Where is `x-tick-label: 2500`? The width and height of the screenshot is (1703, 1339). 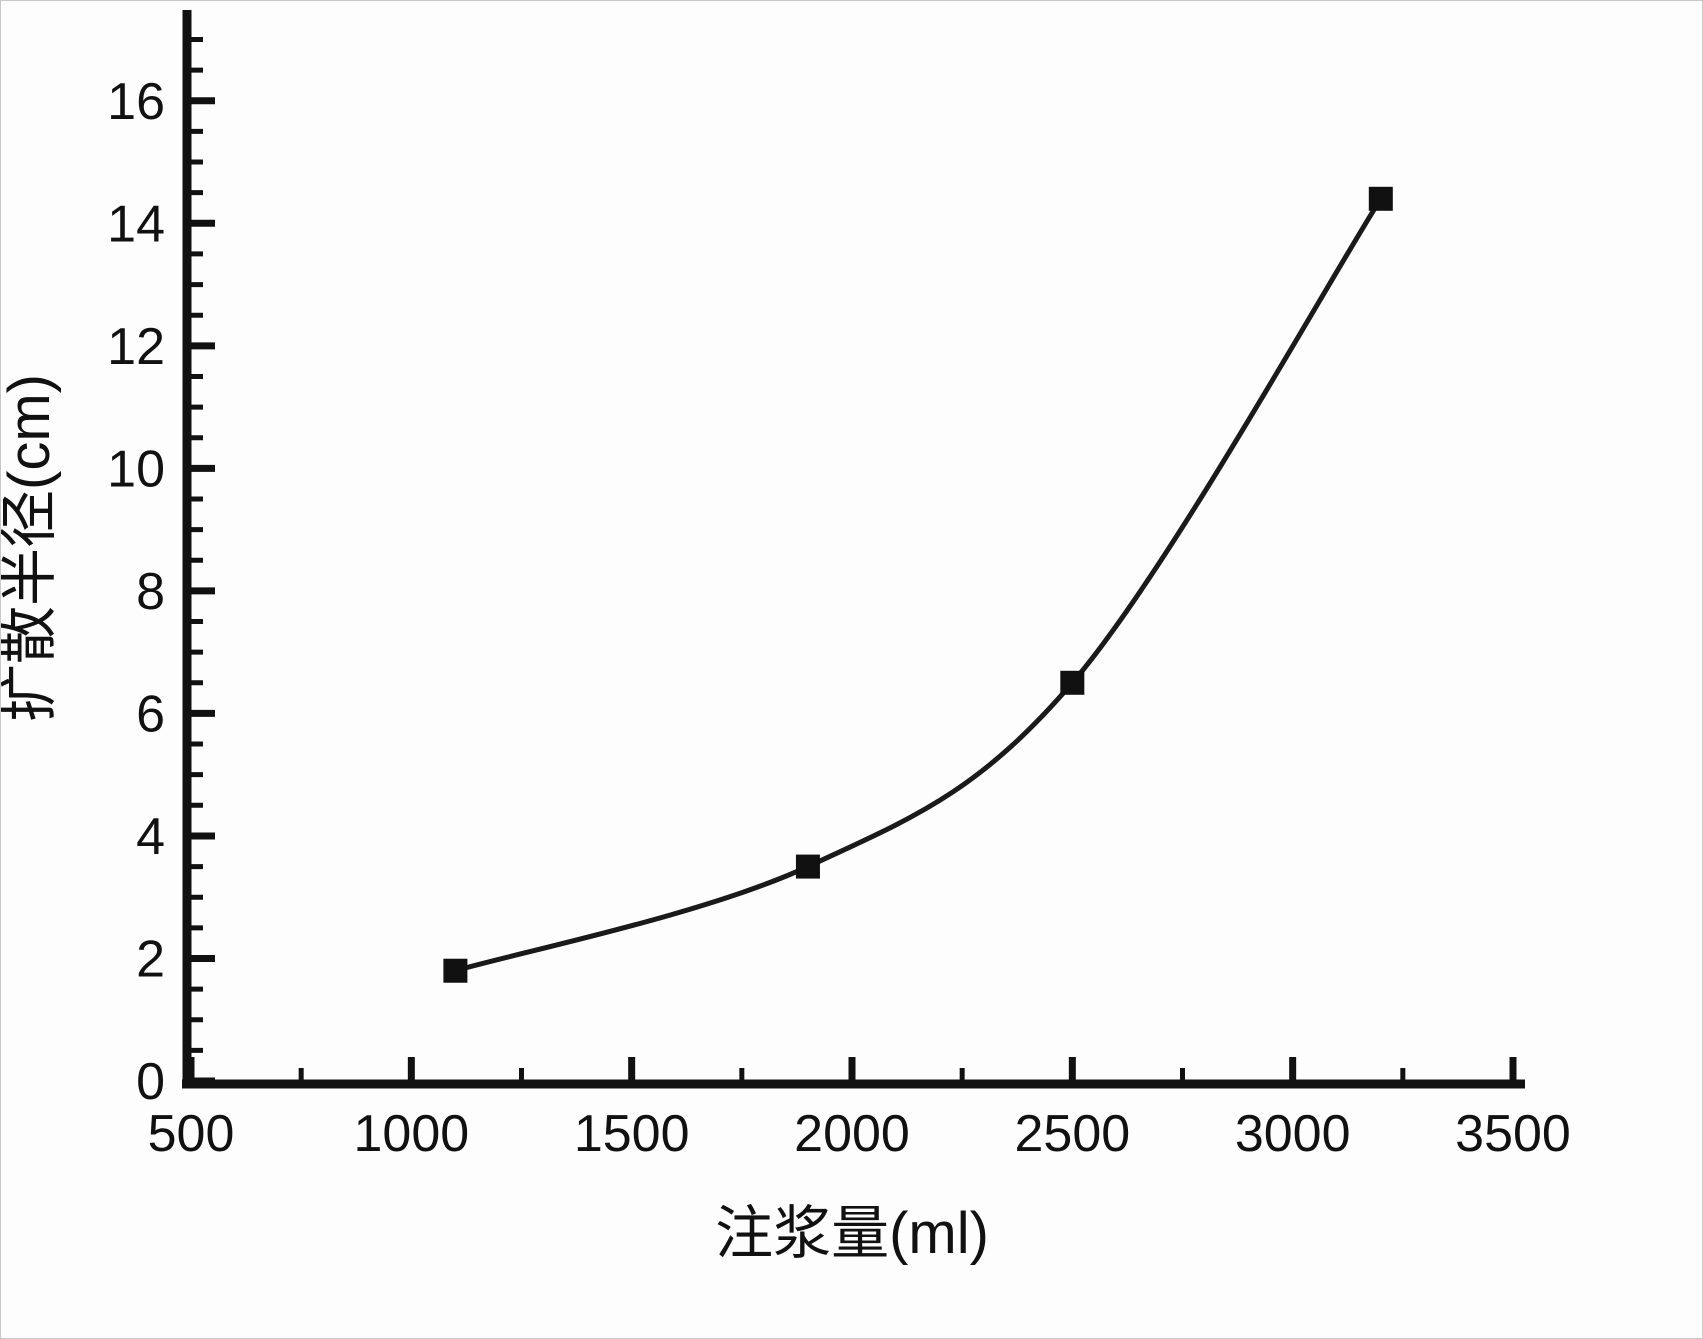 x-tick-label: 2500 is located at coordinates (1072, 1134).